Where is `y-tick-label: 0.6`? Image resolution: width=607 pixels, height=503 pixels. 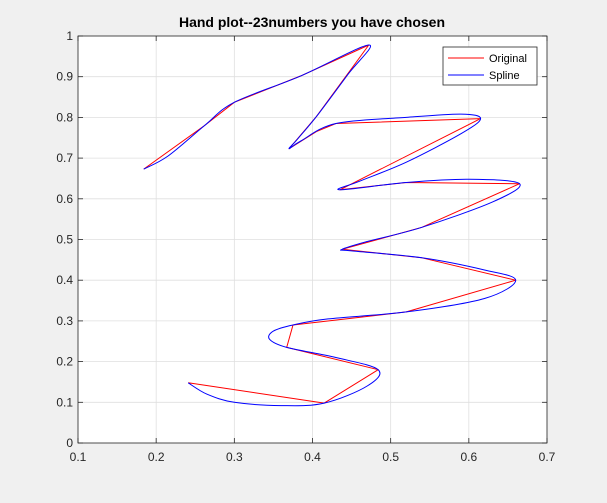
y-tick-label: 0.6 is located at coordinates (64, 199).